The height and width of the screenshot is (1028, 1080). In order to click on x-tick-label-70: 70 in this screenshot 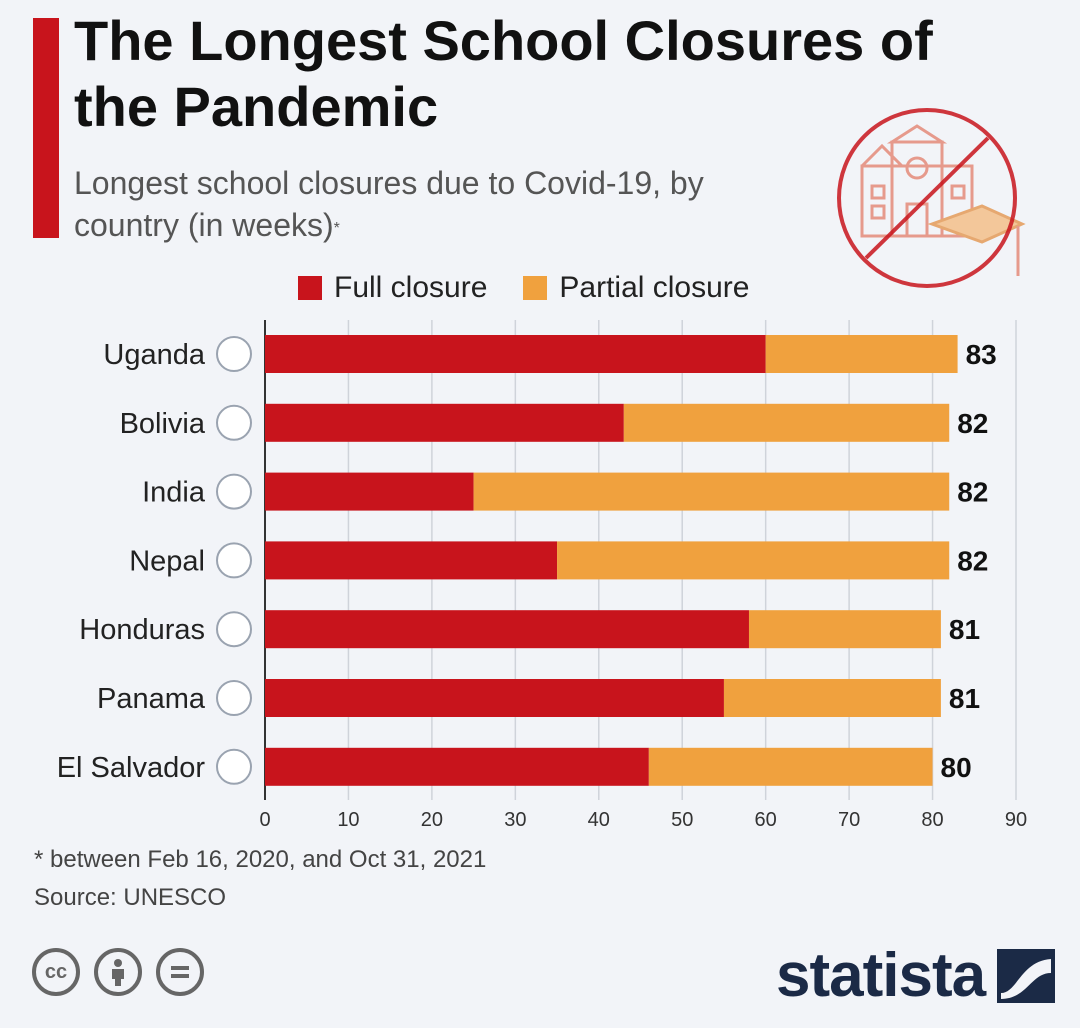, I will do `click(849, 820)`.